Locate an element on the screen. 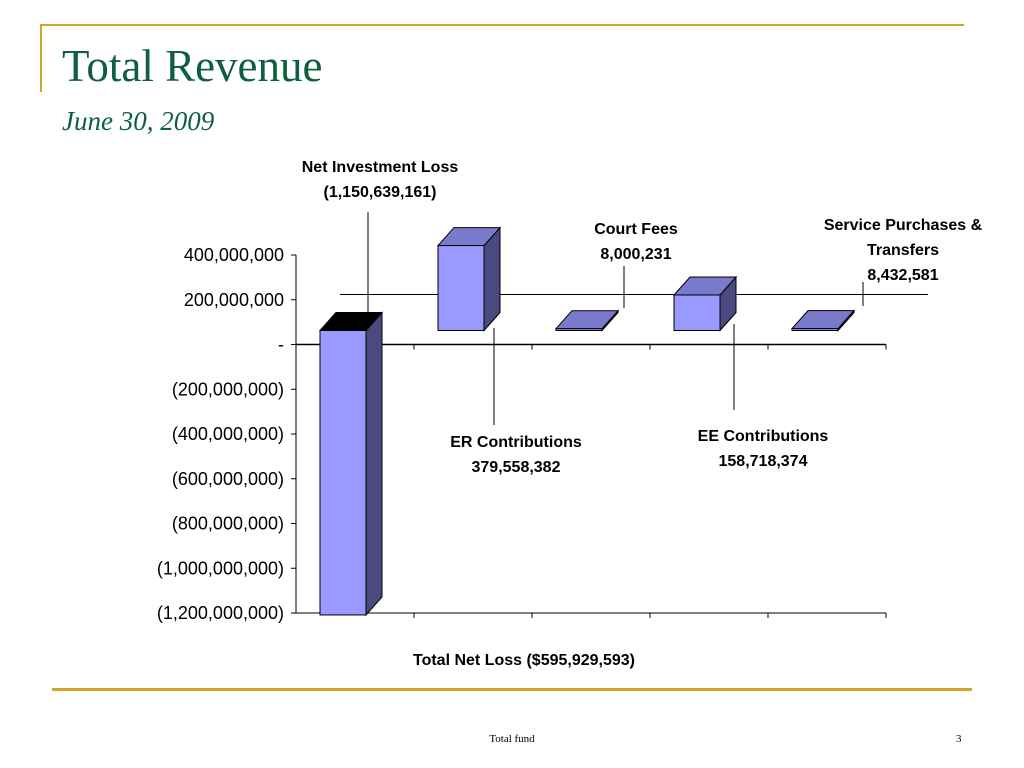 The image size is (1024, 768). bar-net-investment-loss is located at coordinates (351, 464).